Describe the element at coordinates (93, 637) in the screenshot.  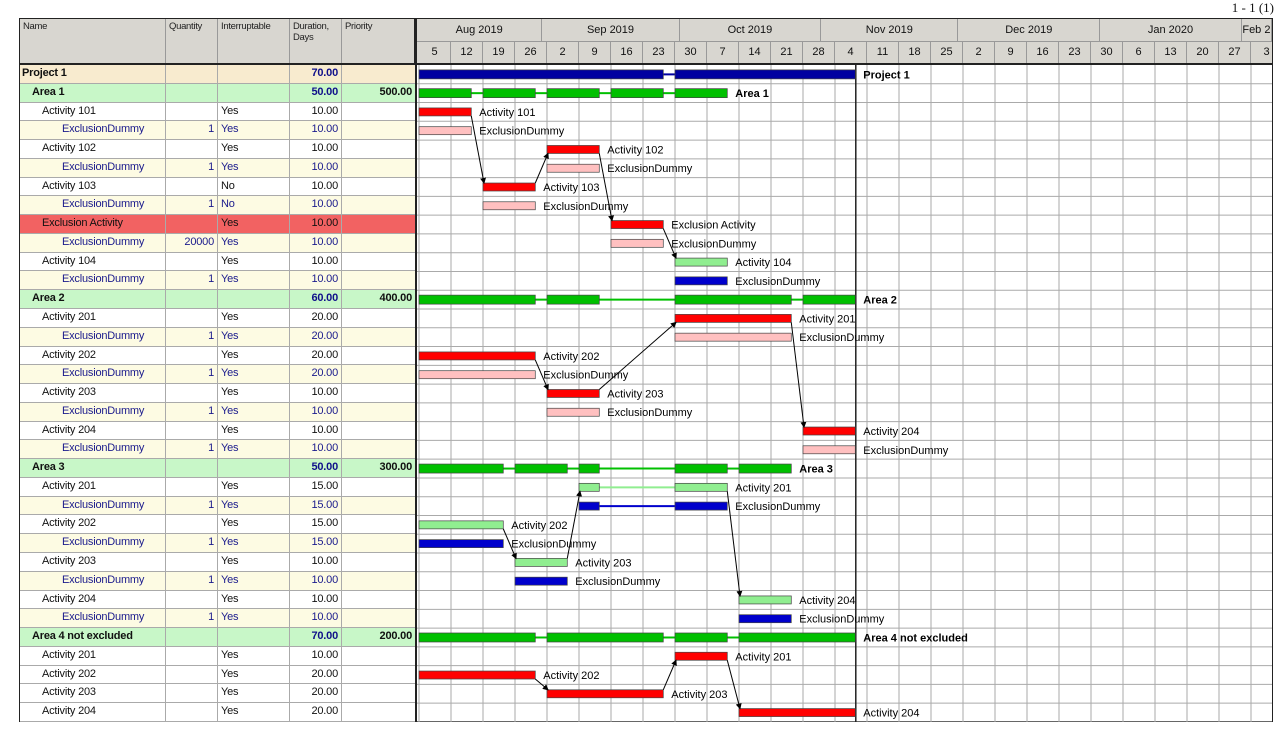
I see `name-cell: Area 4 not excluded` at that location.